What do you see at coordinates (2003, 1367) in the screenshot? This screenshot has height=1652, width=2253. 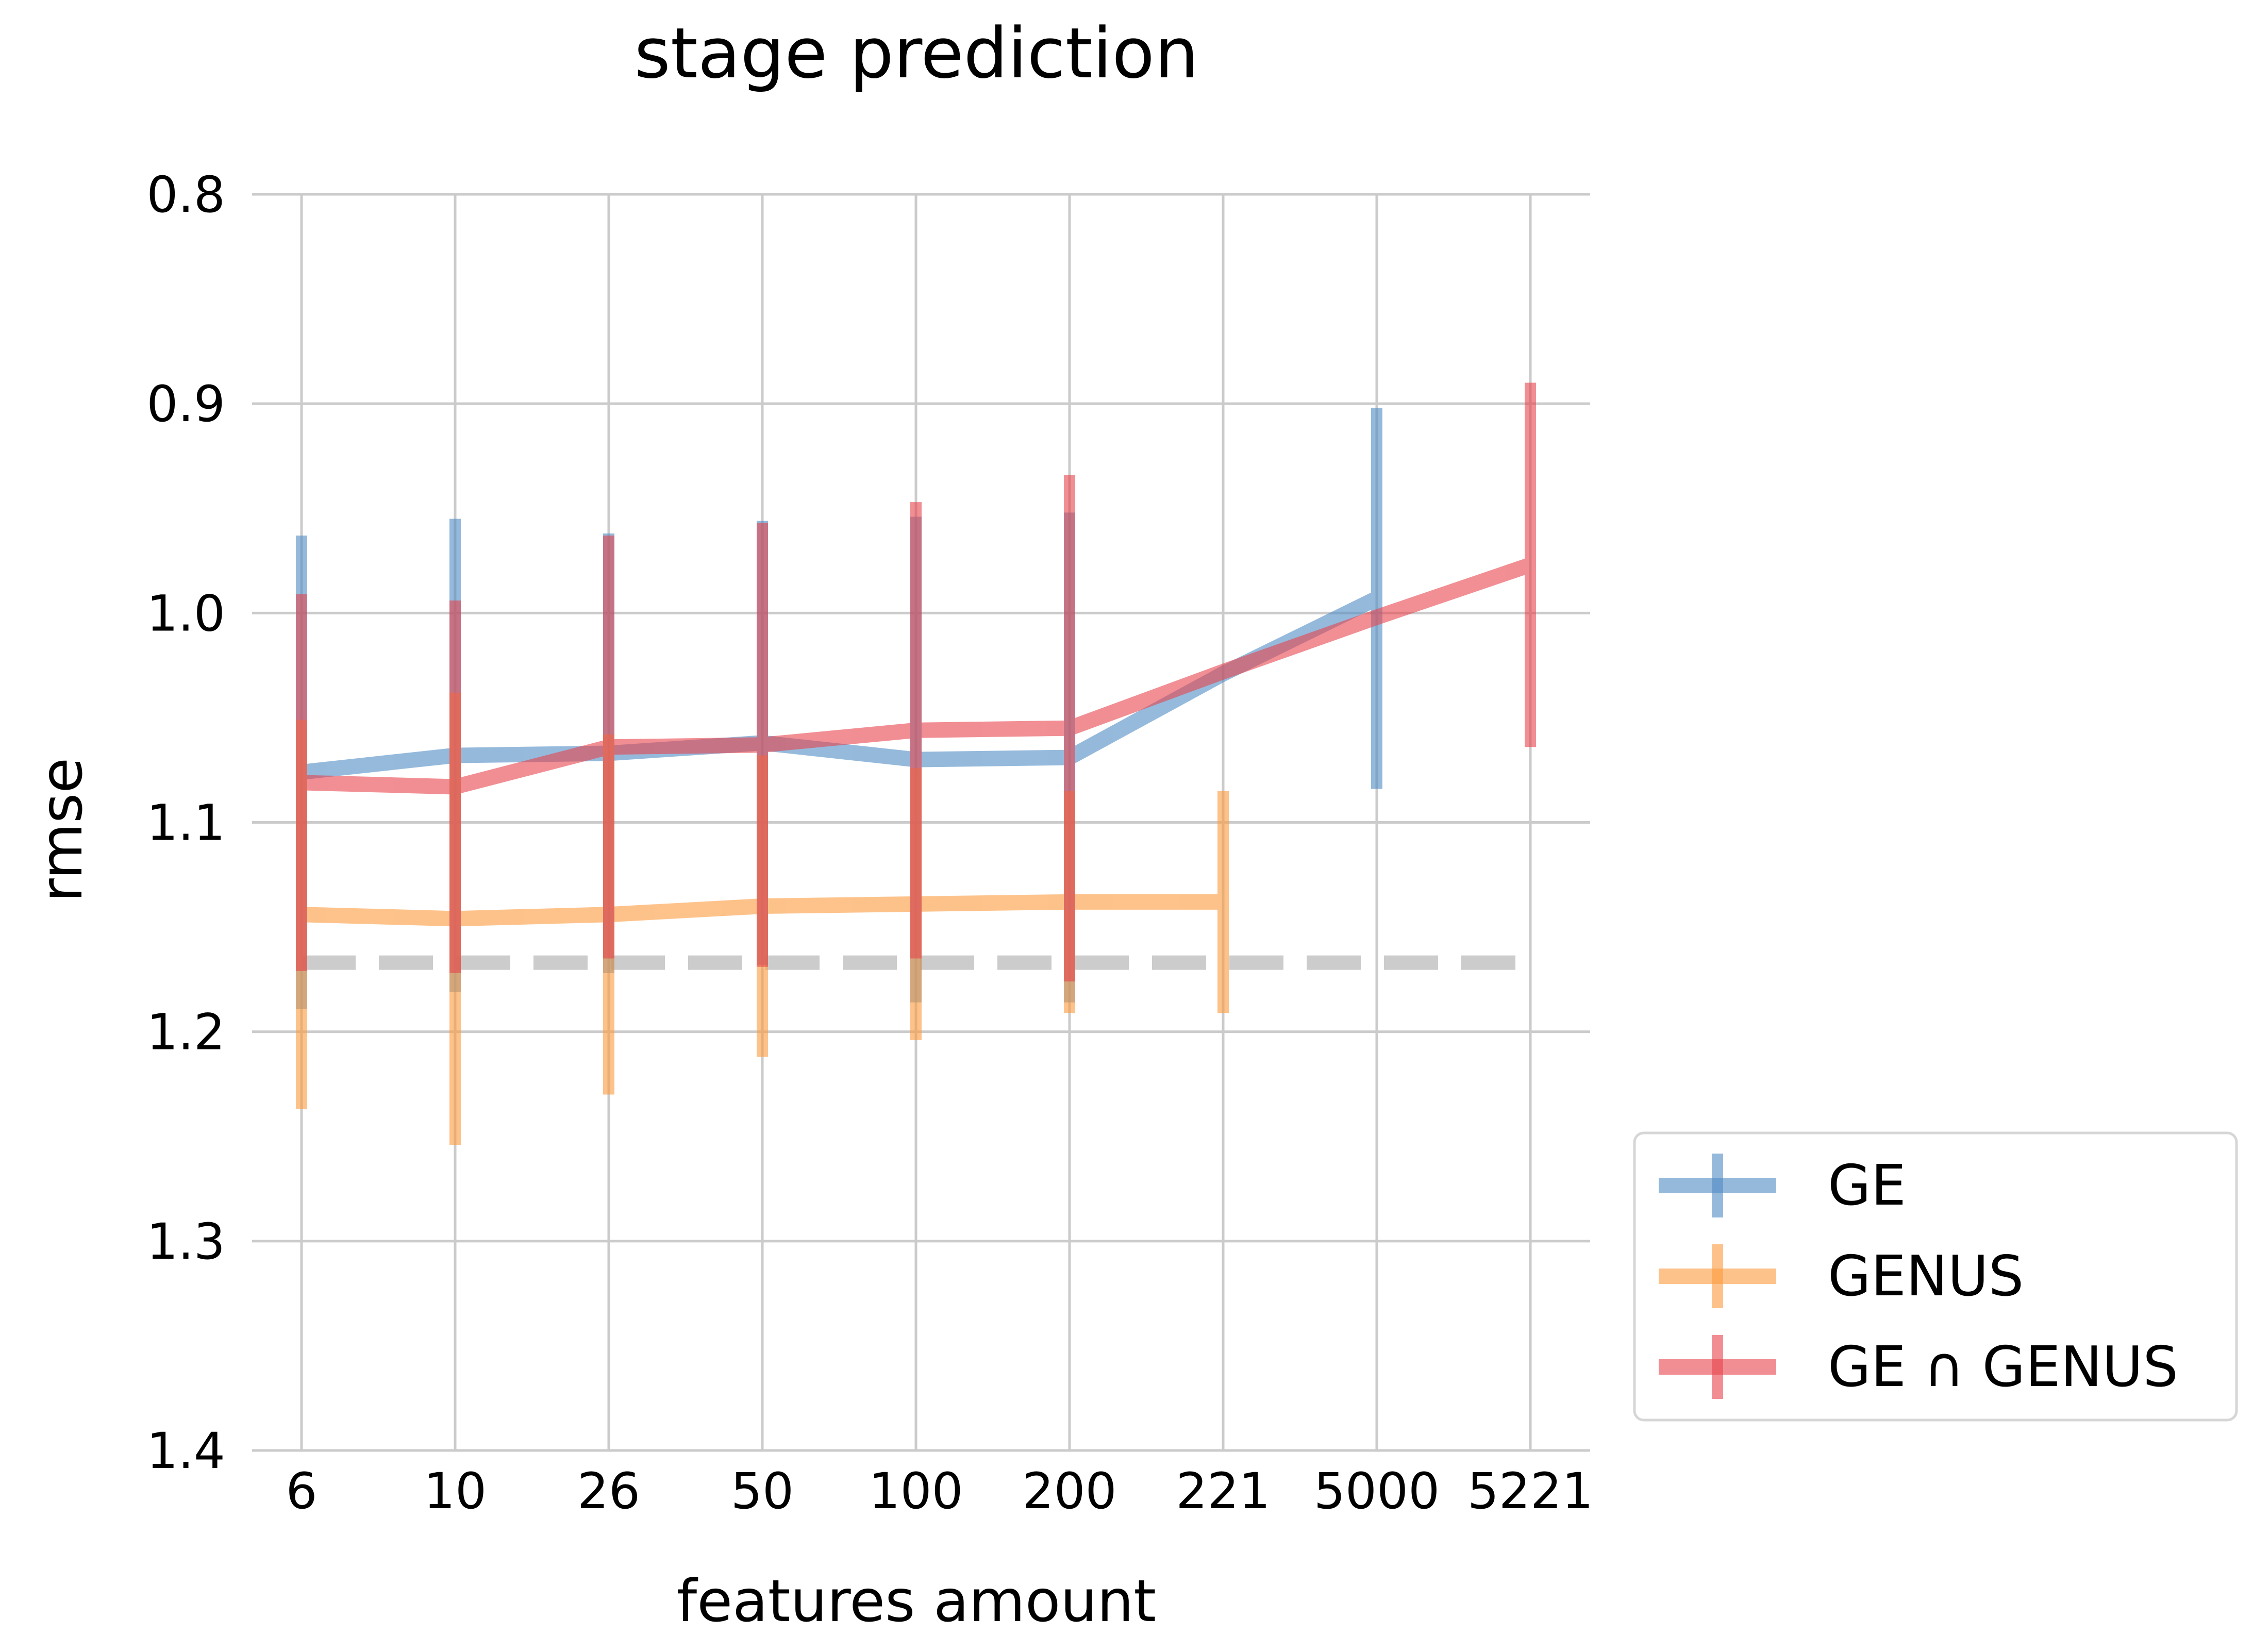 I see `legend-label: GE ∩ GENUS` at bounding box center [2003, 1367].